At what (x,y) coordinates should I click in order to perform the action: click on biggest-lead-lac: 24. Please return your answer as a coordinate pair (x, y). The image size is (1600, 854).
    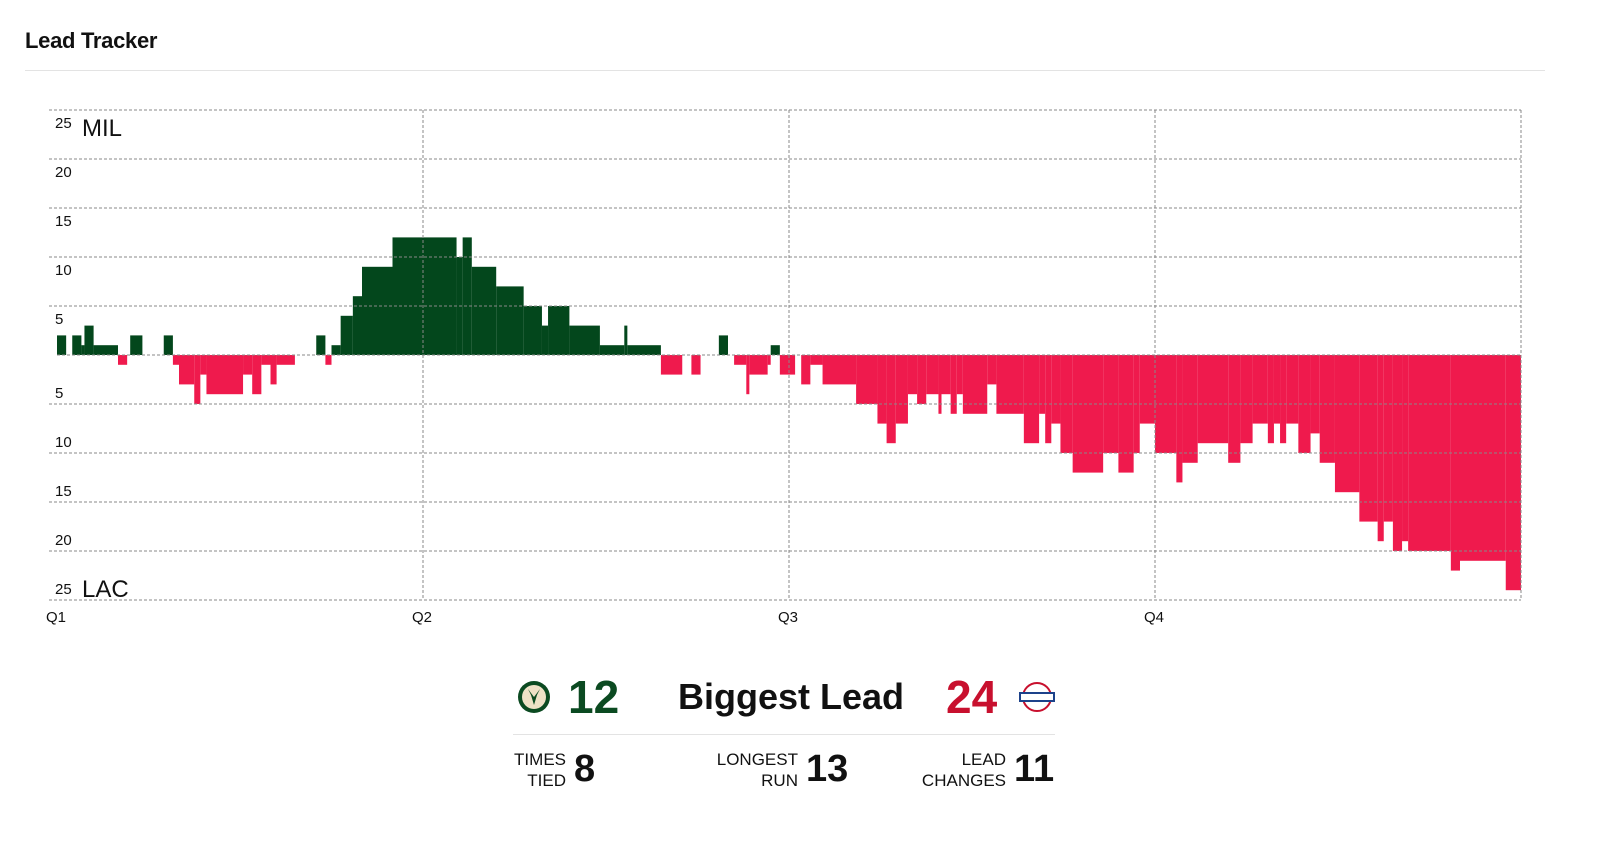
    Looking at the image, I should click on (972, 697).